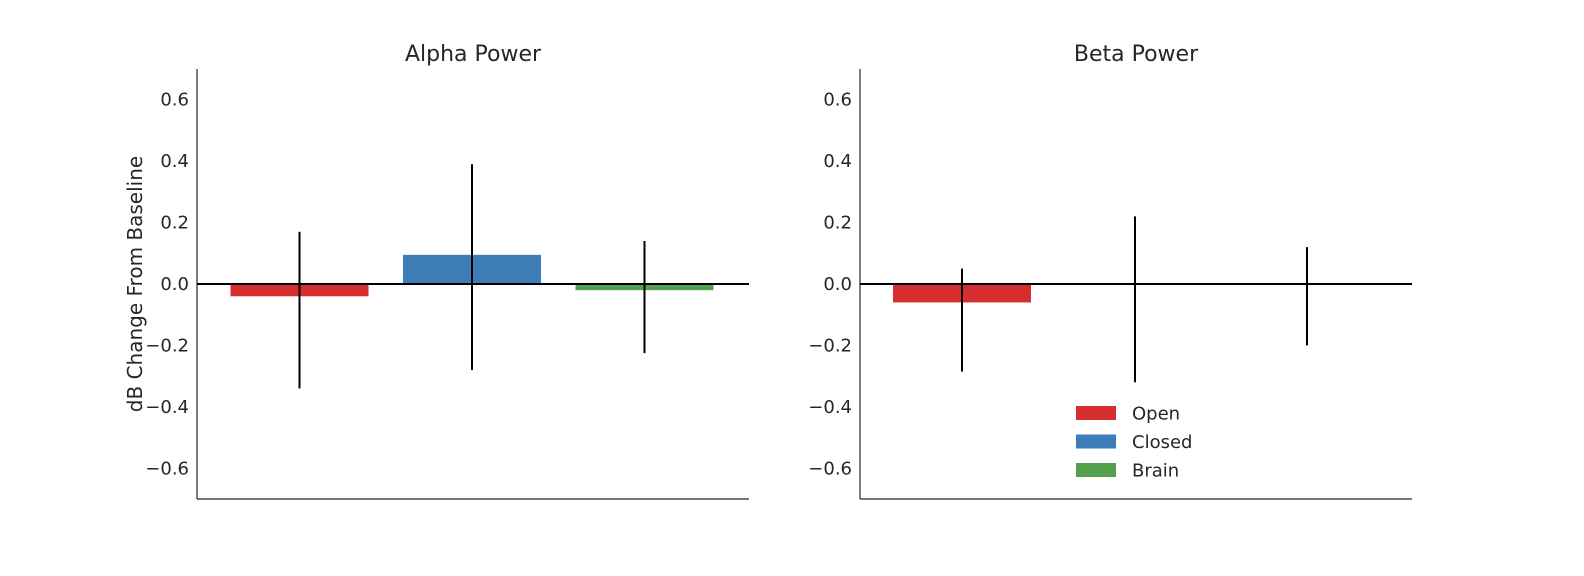  Describe the element at coordinates (1136, 54) in the screenshot. I see `chart-title: Beta Power` at that location.